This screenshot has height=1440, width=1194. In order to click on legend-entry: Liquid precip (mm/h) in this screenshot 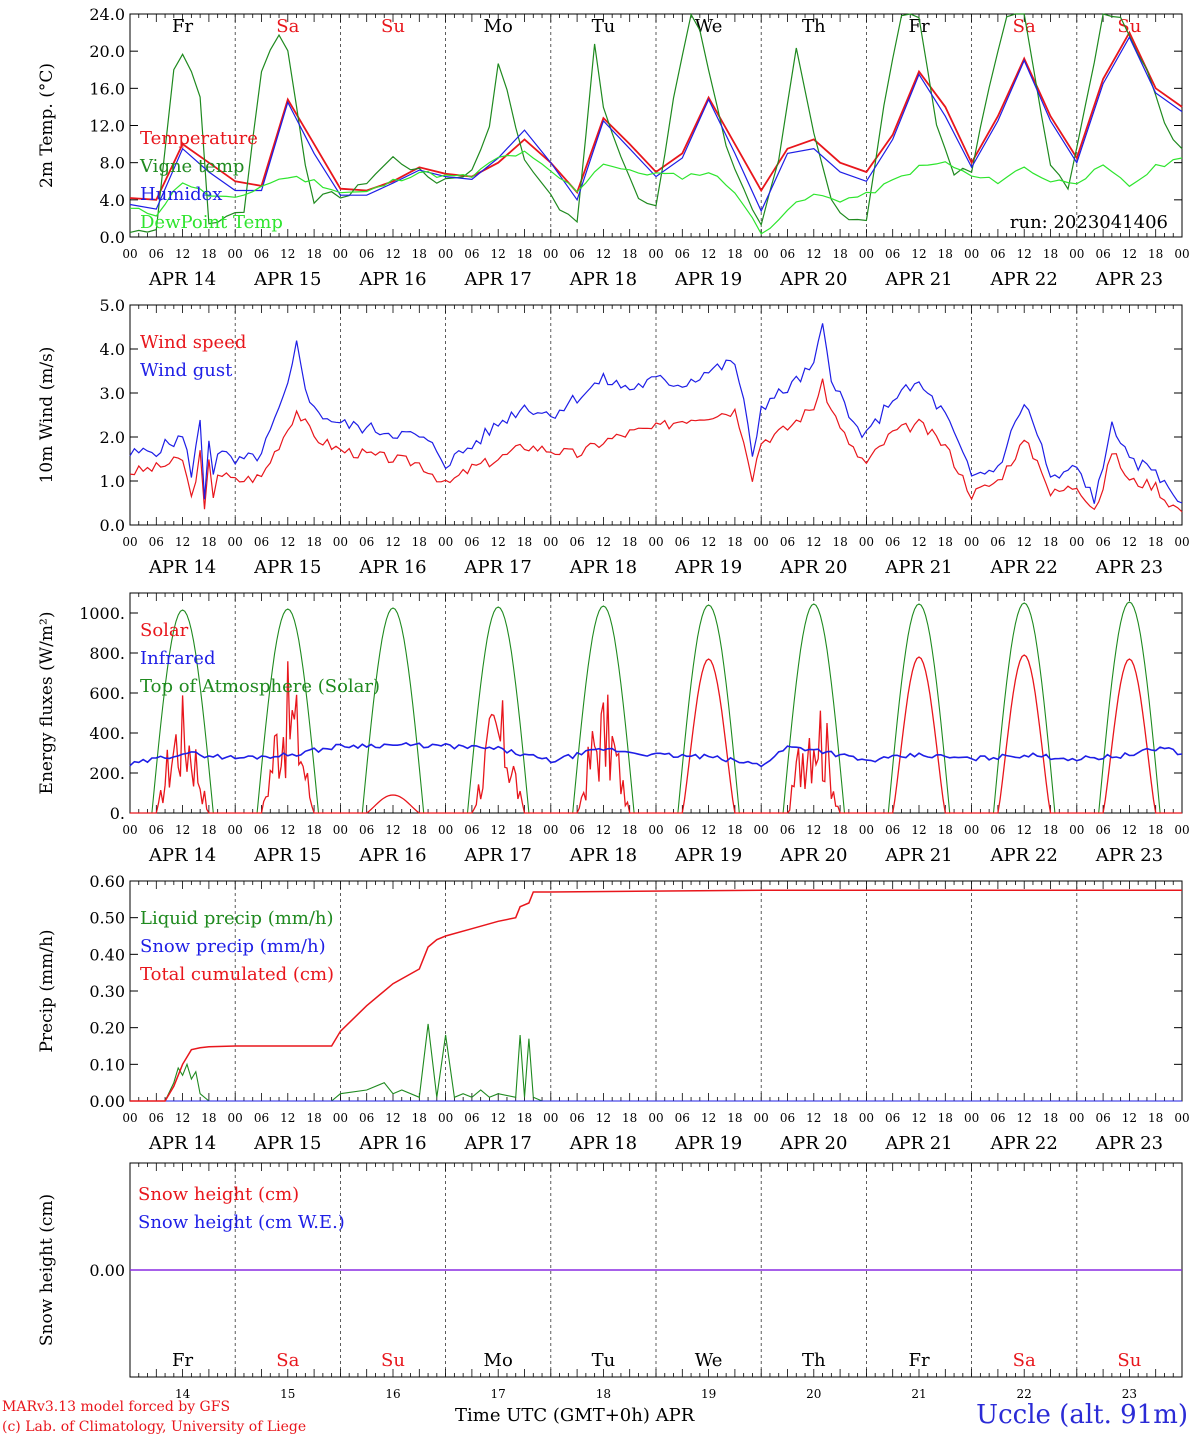, I will do `click(237, 918)`.